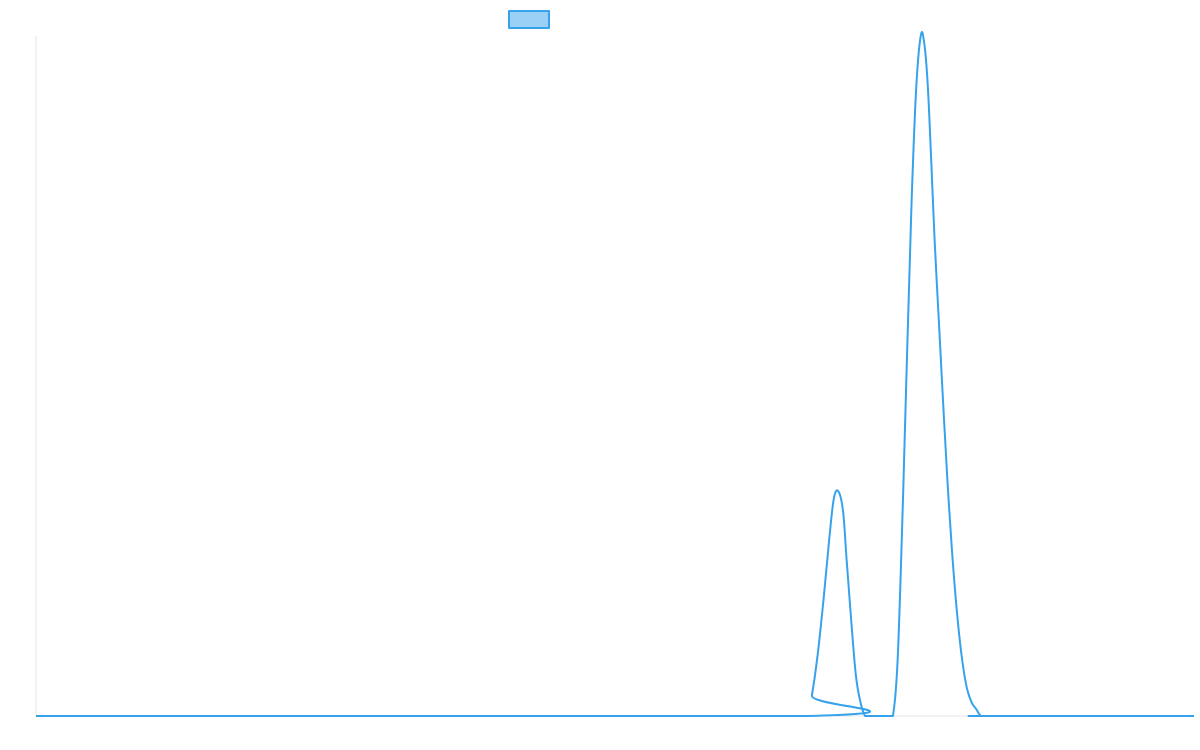 The height and width of the screenshot is (750, 1200). I want to click on legend-swatch, so click(529, 19).